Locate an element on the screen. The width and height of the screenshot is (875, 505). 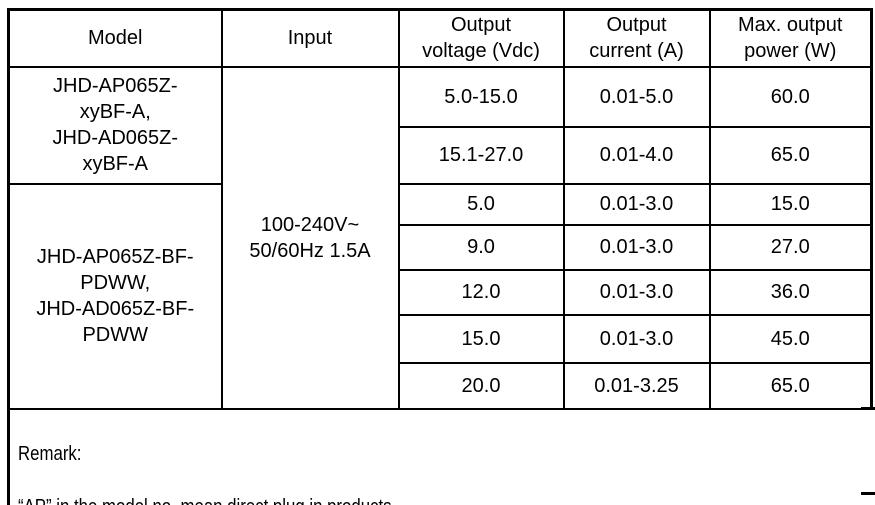
header-max-output-power: Max. output power (W) is located at coordinates (790, 38).